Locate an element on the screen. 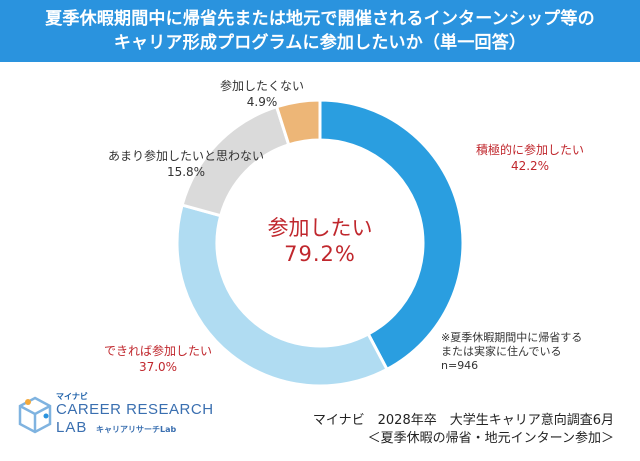 This screenshot has height=461, width=640. slice-label-no: 参加したくない 4.9% is located at coordinates (262, 94).